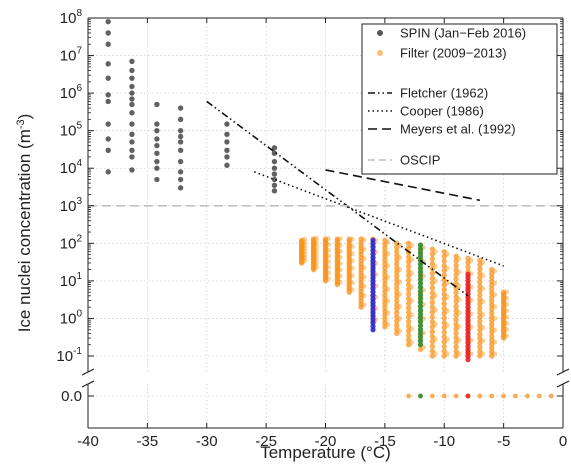 Image resolution: width=571 pixels, height=464 pixels. What do you see at coordinates (325, 452) in the screenshot?
I see `x-axis-label: Temperature (°C)` at bounding box center [325, 452].